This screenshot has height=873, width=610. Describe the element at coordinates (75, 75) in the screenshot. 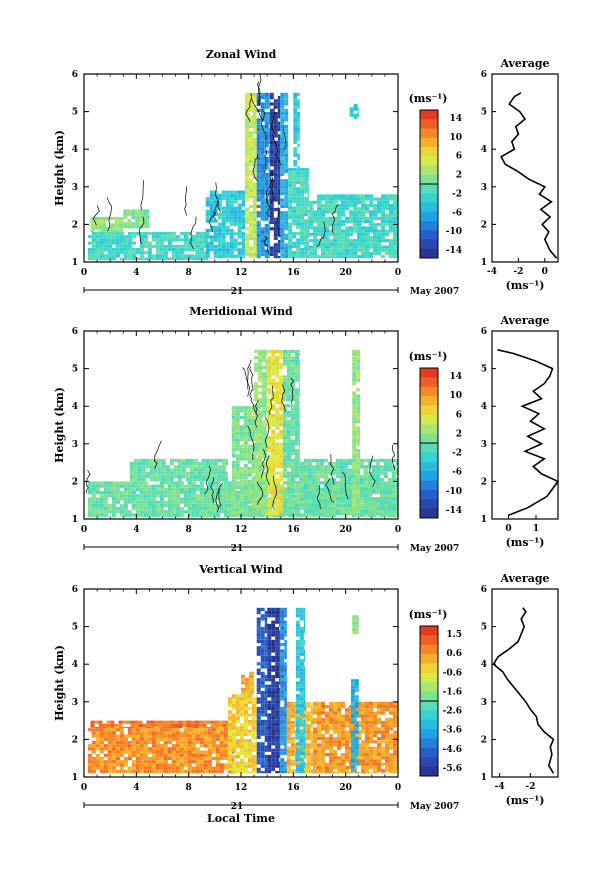

I see `y-tick-label: 6` at that location.